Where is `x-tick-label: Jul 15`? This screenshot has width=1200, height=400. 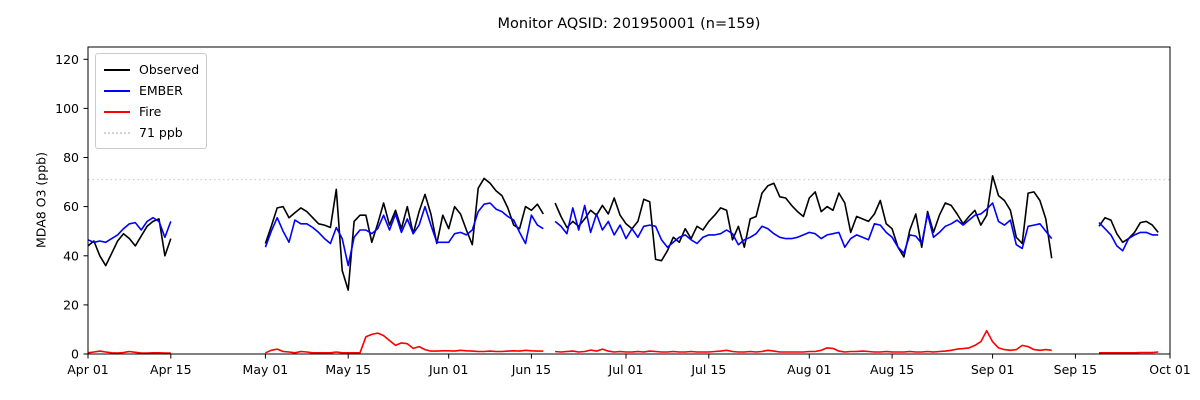 x-tick-label: Jul 15 is located at coordinates (708, 369).